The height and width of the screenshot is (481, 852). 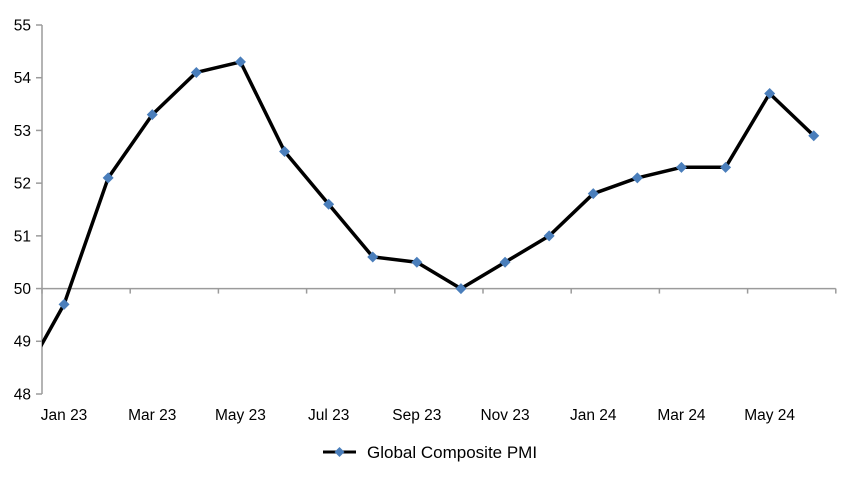 What do you see at coordinates (22, 236) in the screenshot?
I see `y-tick-label: 51` at bounding box center [22, 236].